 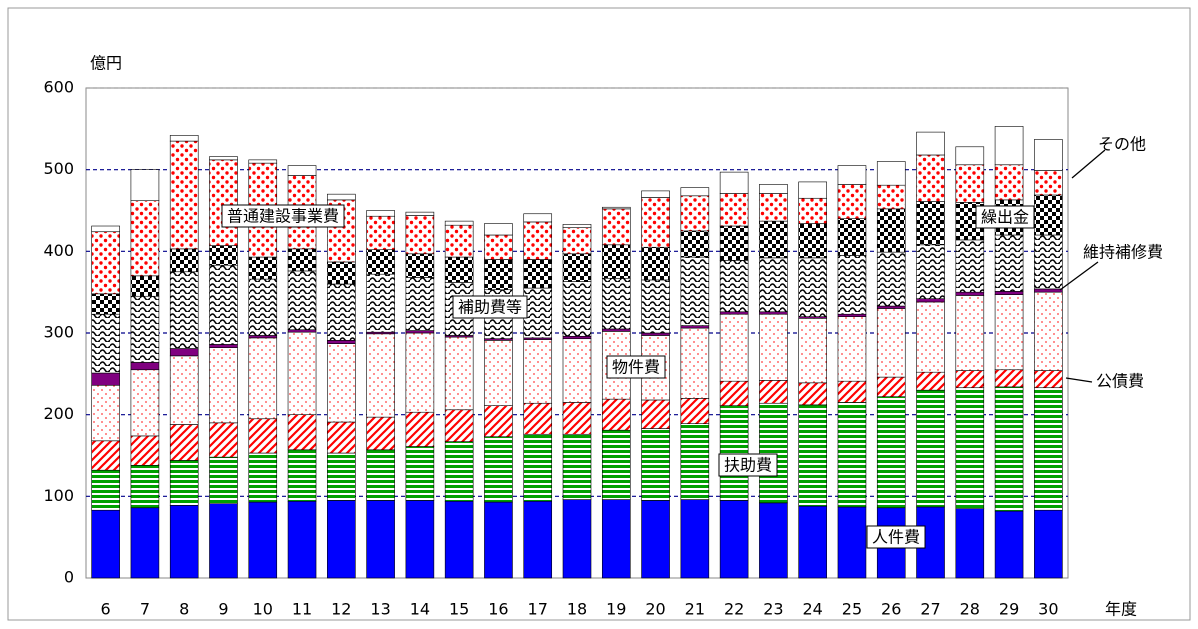 I want to click on leader-line, so click(x=1079, y=276).